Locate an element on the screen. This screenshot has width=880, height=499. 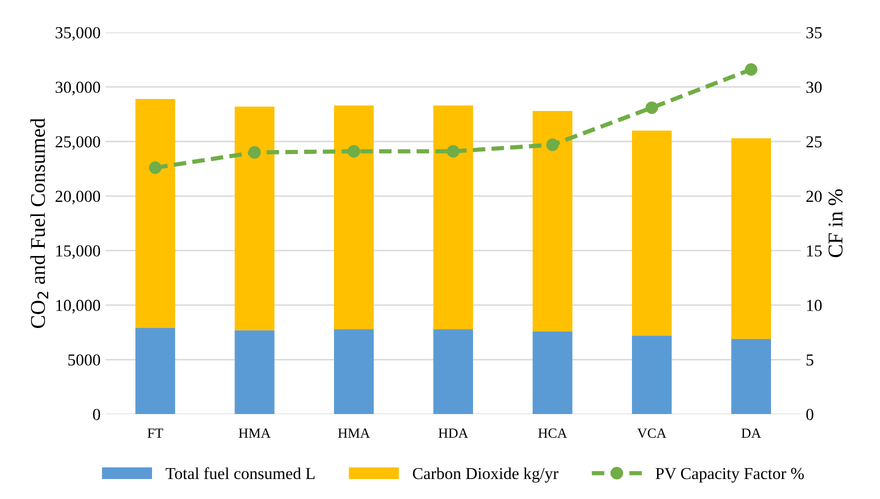
y-tick-label: 30,000 is located at coordinates (78, 89).